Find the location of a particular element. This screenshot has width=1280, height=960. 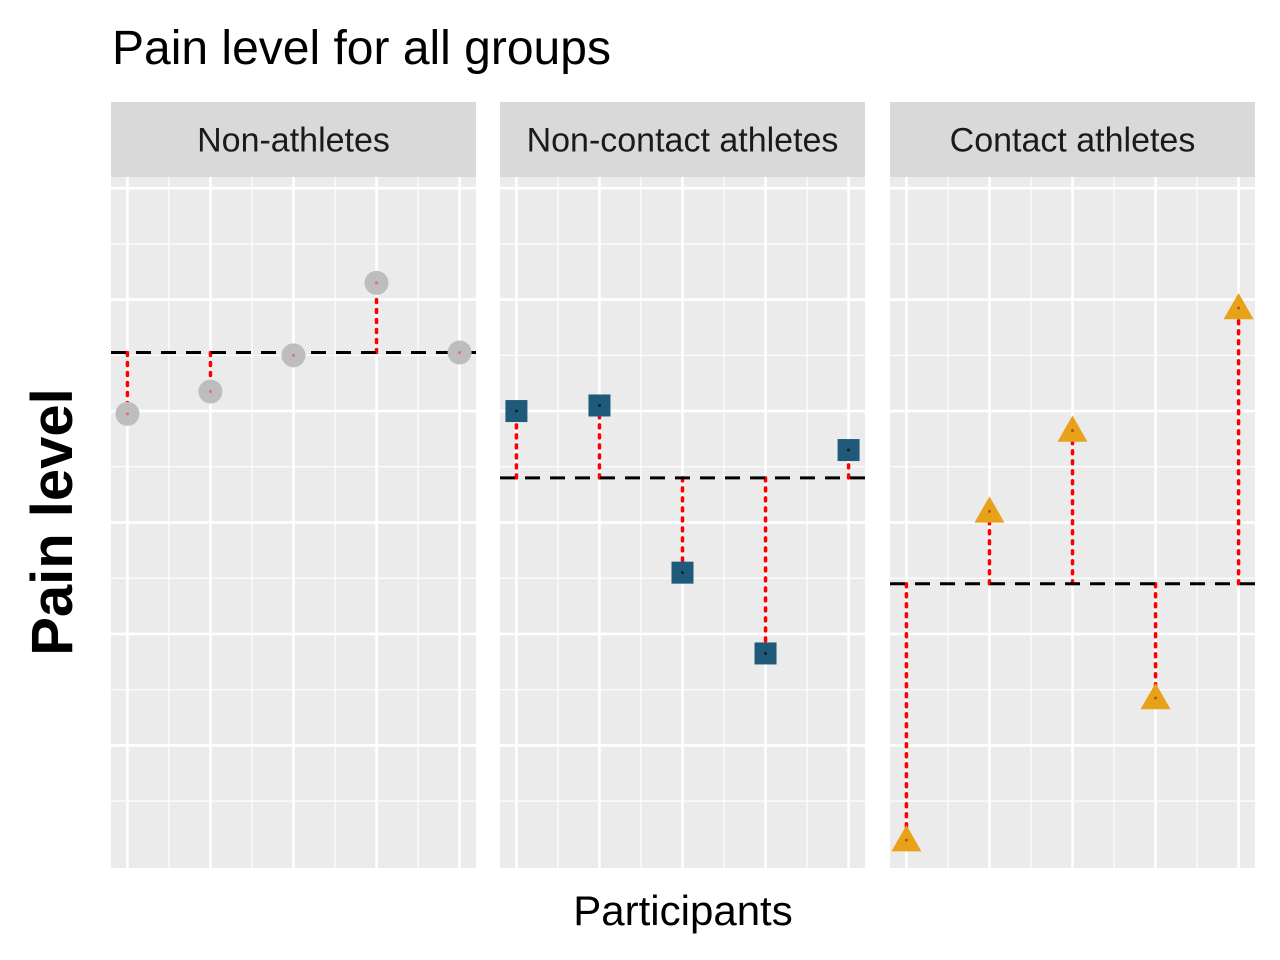

facet-strip-label: Non-contact athletes is located at coordinates (683, 141).